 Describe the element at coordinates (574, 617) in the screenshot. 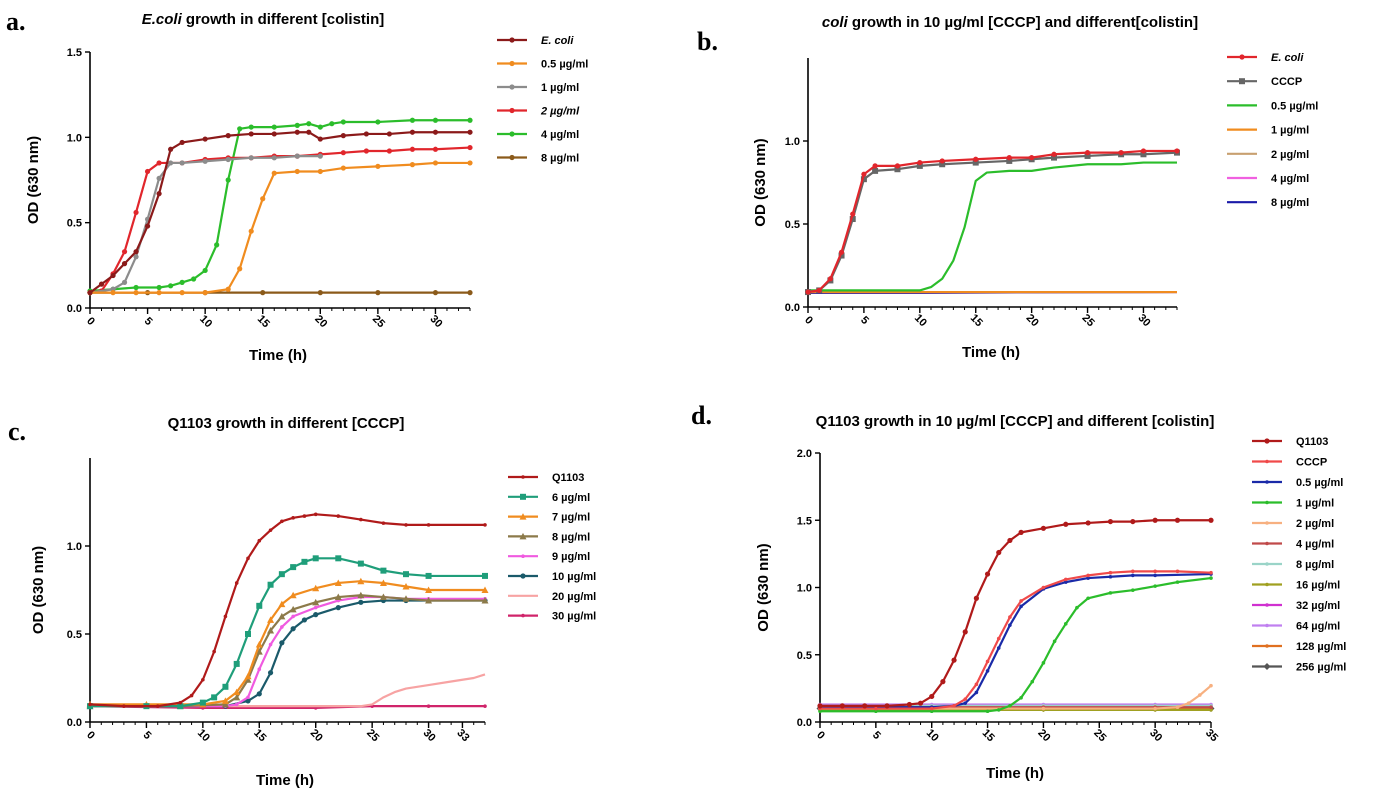

I see `legend-entry: 30 µg/ml` at that location.